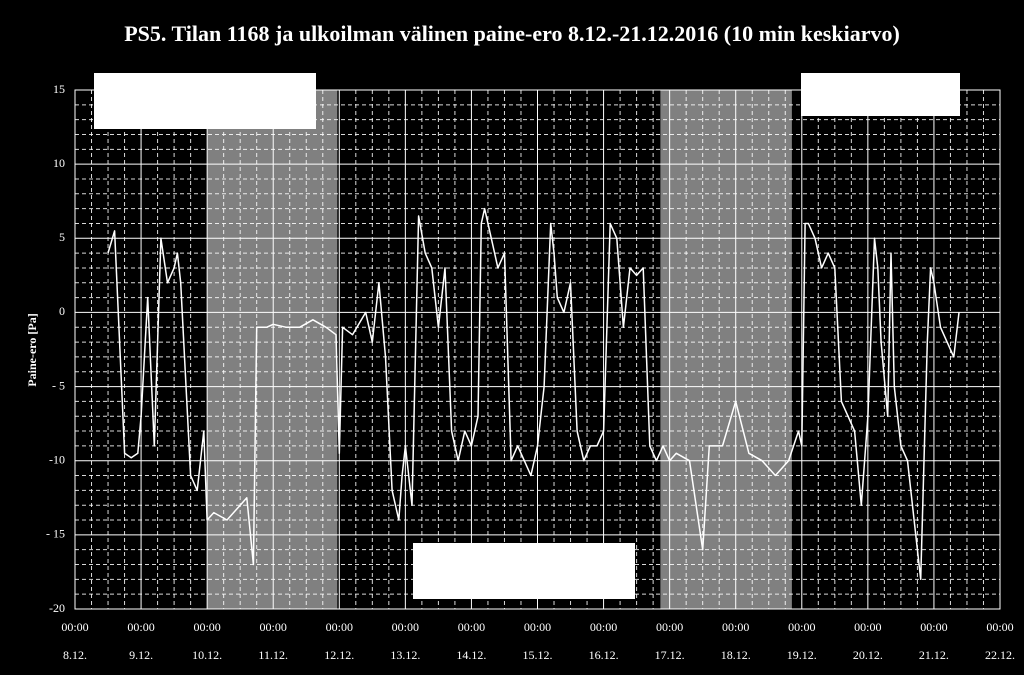 The image size is (1024, 675). What do you see at coordinates (868, 655) in the screenshot?
I see `x-tick-date: 20.12.` at bounding box center [868, 655].